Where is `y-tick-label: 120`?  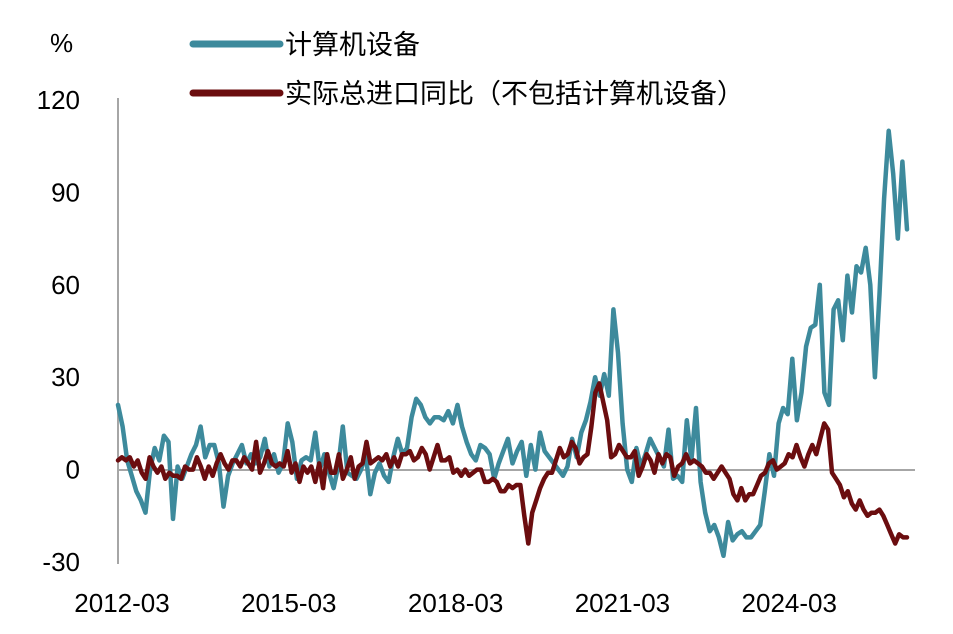
y-tick-label: 120 is located at coordinates (58, 100).